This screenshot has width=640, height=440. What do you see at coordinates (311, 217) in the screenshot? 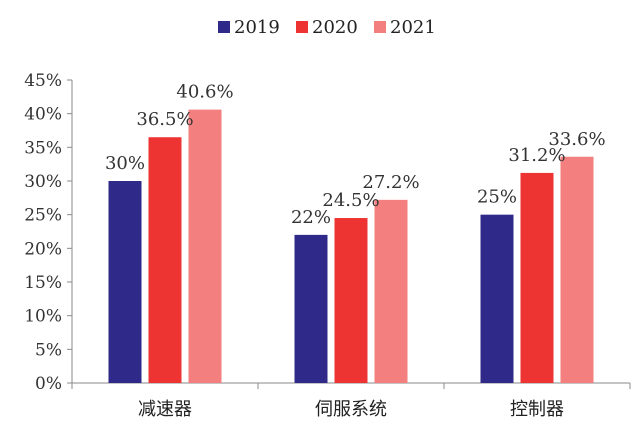
I see `data-label: 22%` at bounding box center [311, 217].